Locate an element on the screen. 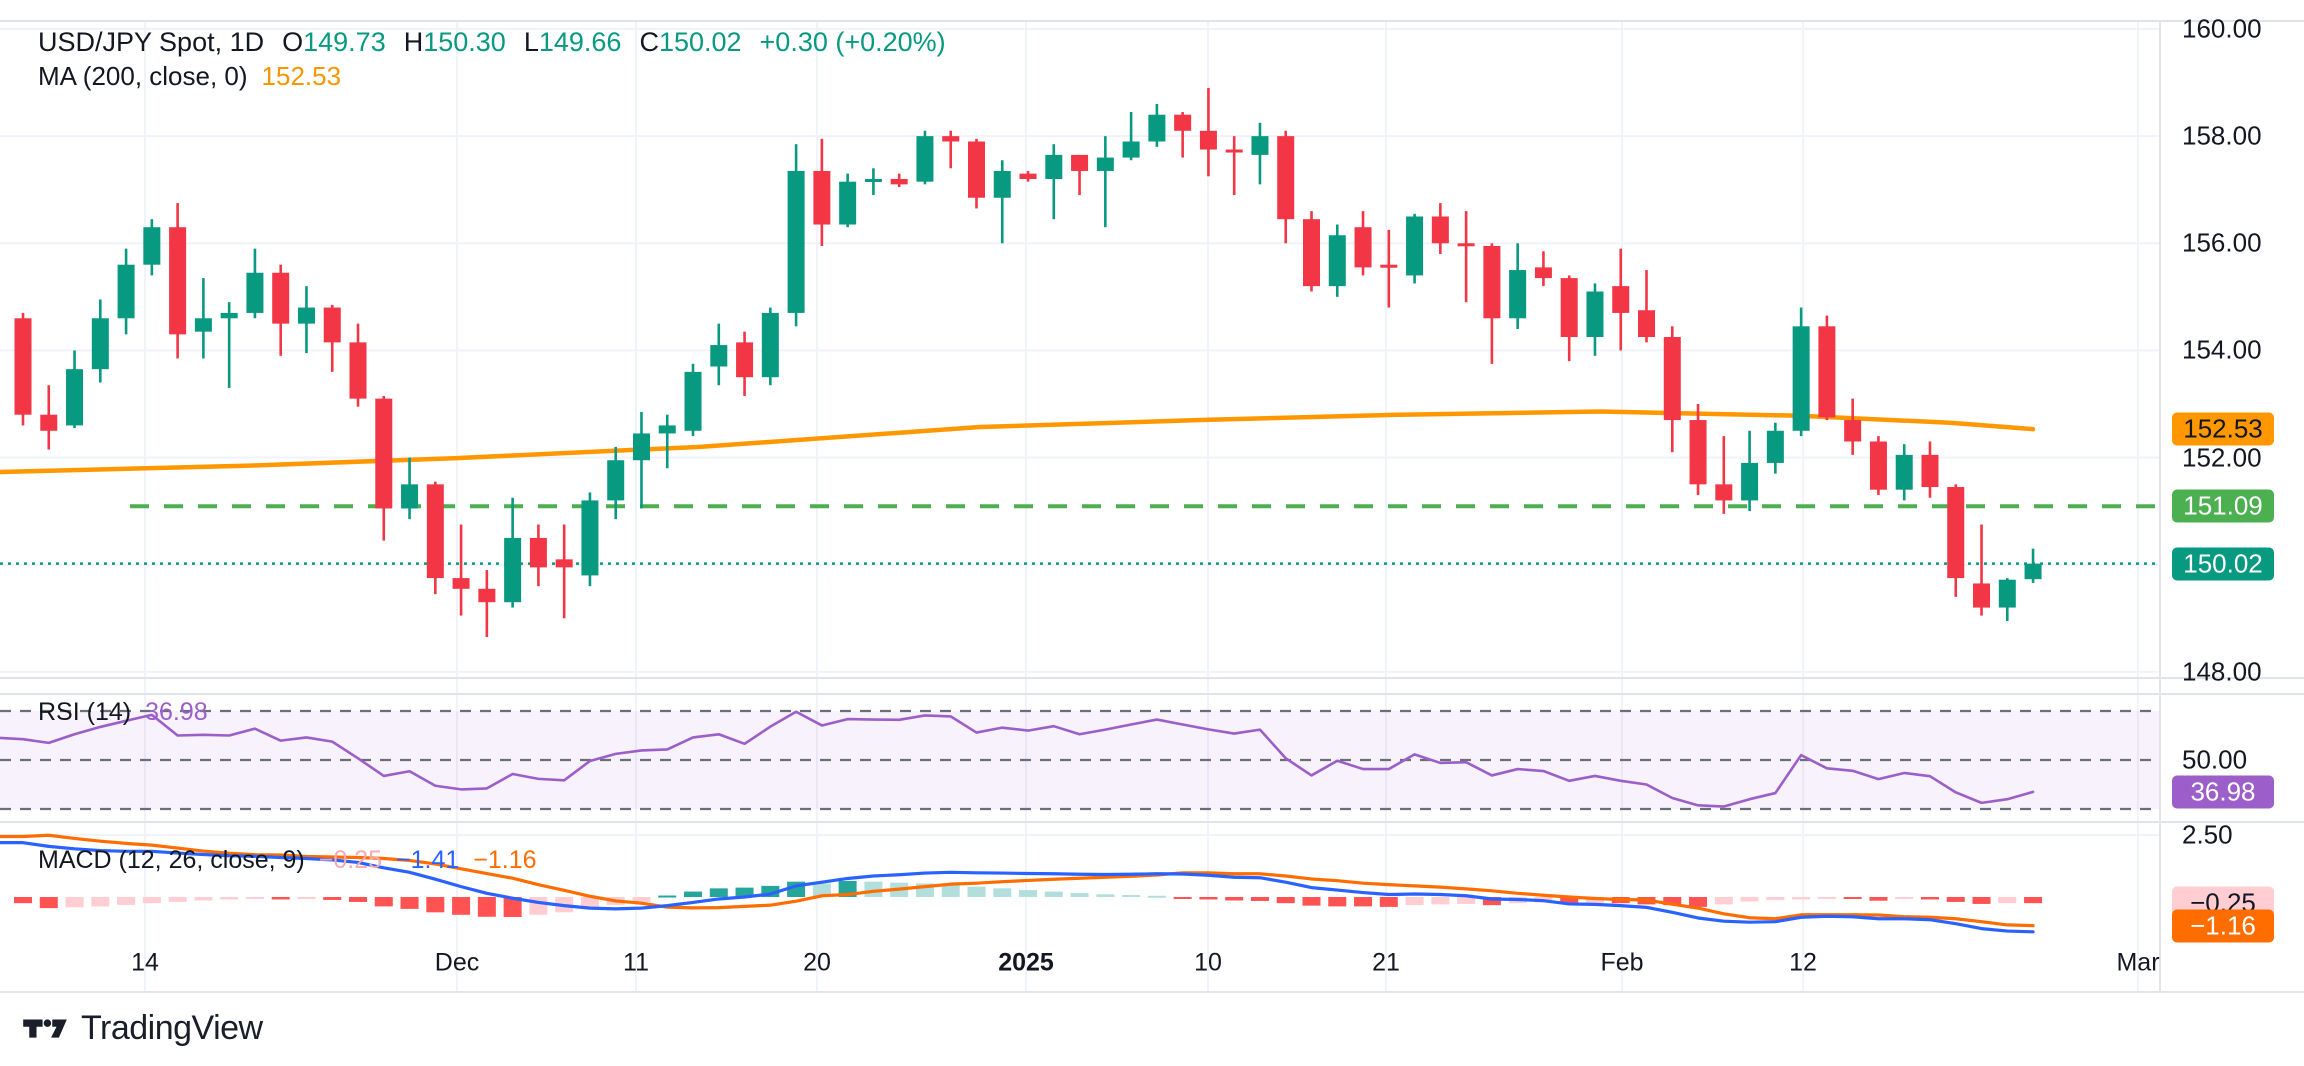  rsi-label: RSI (14) is located at coordinates (85, 712).